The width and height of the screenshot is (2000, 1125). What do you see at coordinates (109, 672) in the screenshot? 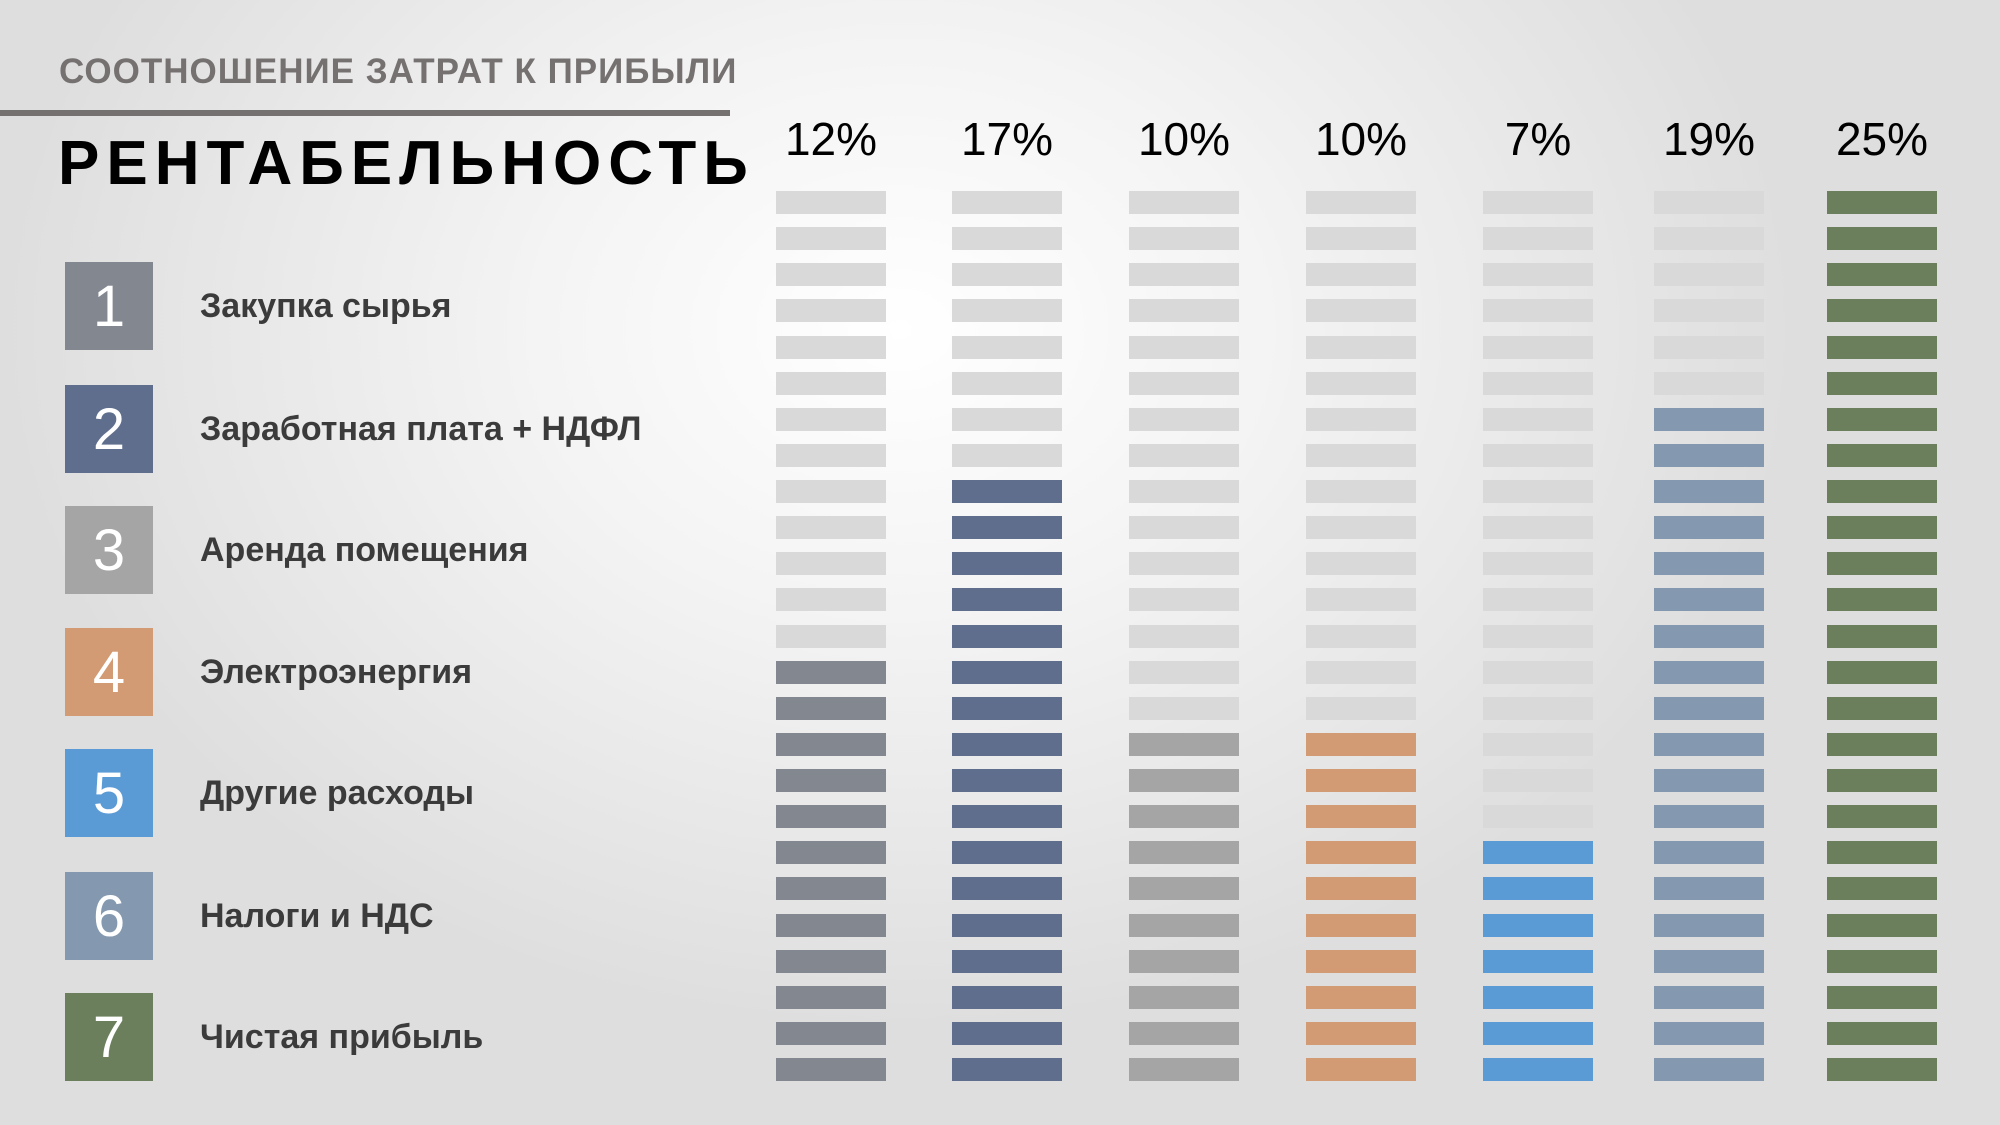
I see `legend-number-box: 4` at bounding box center [109, 672].